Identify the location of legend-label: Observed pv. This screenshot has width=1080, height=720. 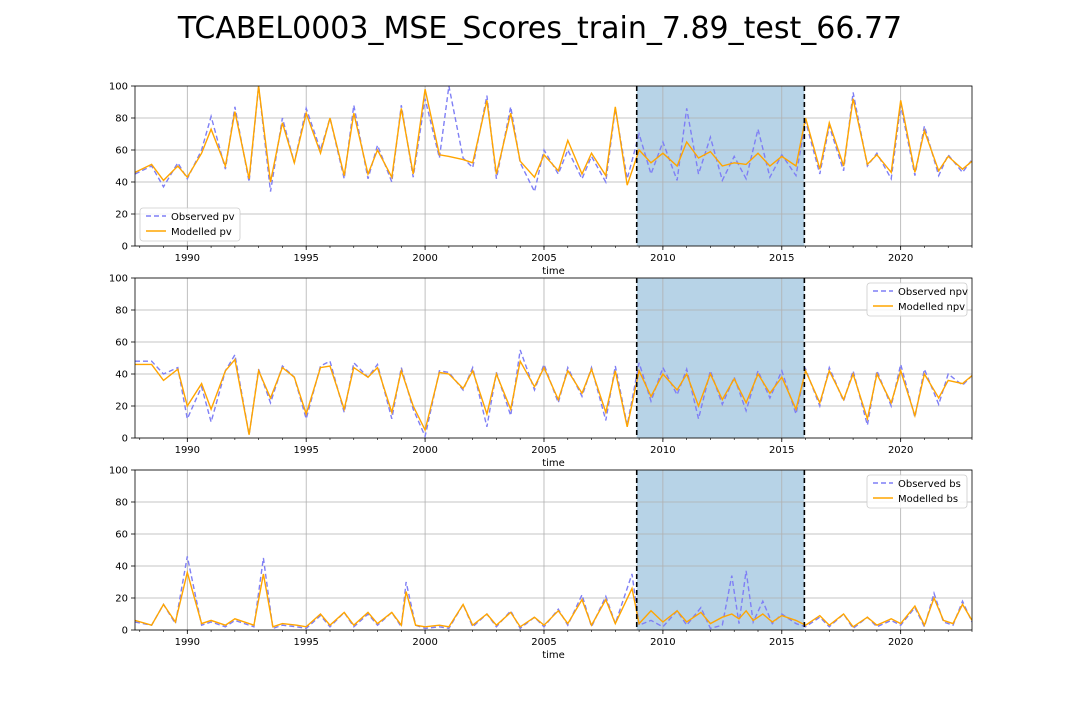
(203, 217).